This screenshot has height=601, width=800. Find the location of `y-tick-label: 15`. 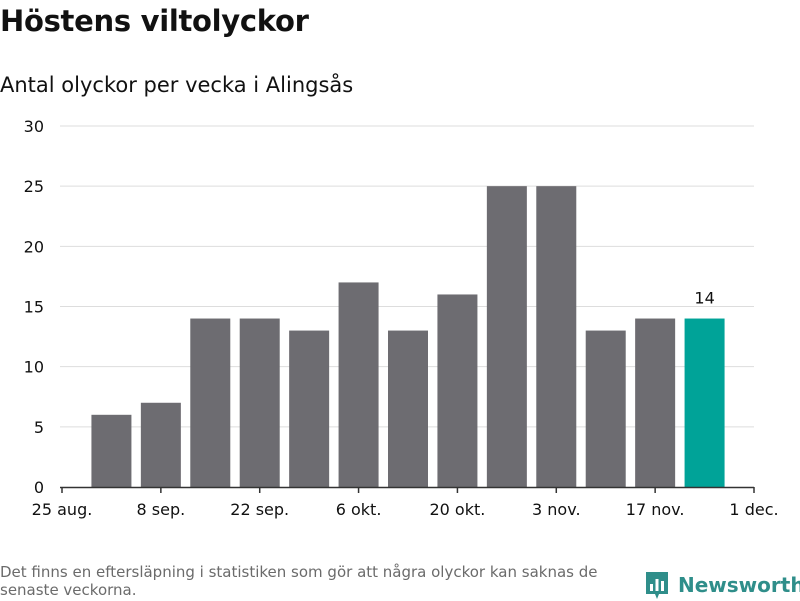

y-tick-label: 15 is located at coordinates (34, 307).